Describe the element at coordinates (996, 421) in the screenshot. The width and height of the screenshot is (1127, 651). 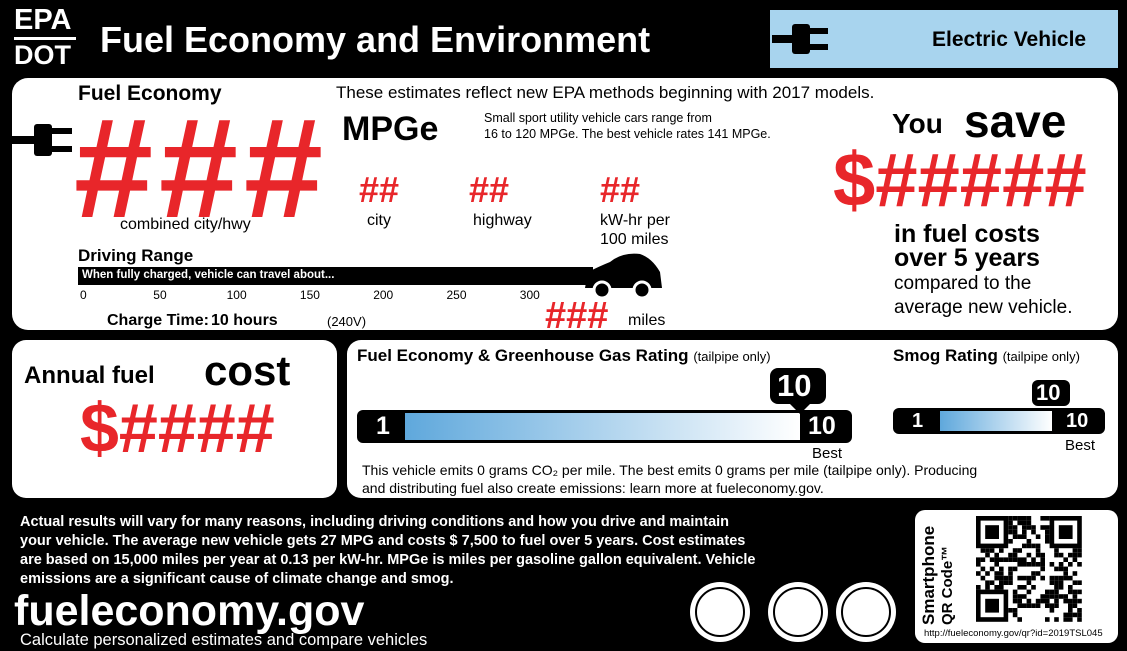
I see `smog-gradient` at that location.